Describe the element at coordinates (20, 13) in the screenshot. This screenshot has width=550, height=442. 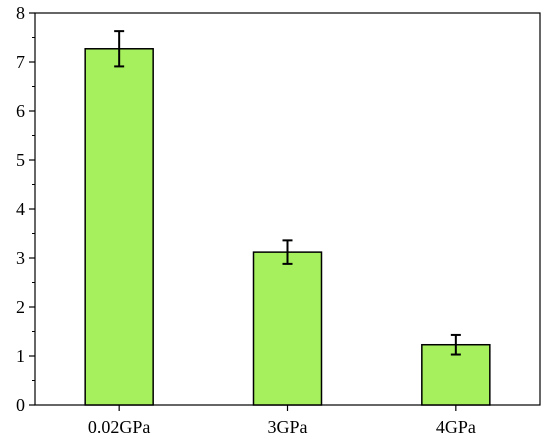
I see `y-tick-label: 8` at that location.